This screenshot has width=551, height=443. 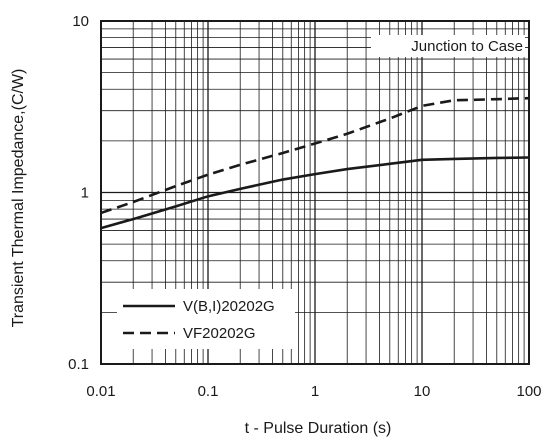 What do you see at coordinates (467, 46) in the screenshot?
I see `annotation-text: Junction to Case` at bounding box center [467, 46].